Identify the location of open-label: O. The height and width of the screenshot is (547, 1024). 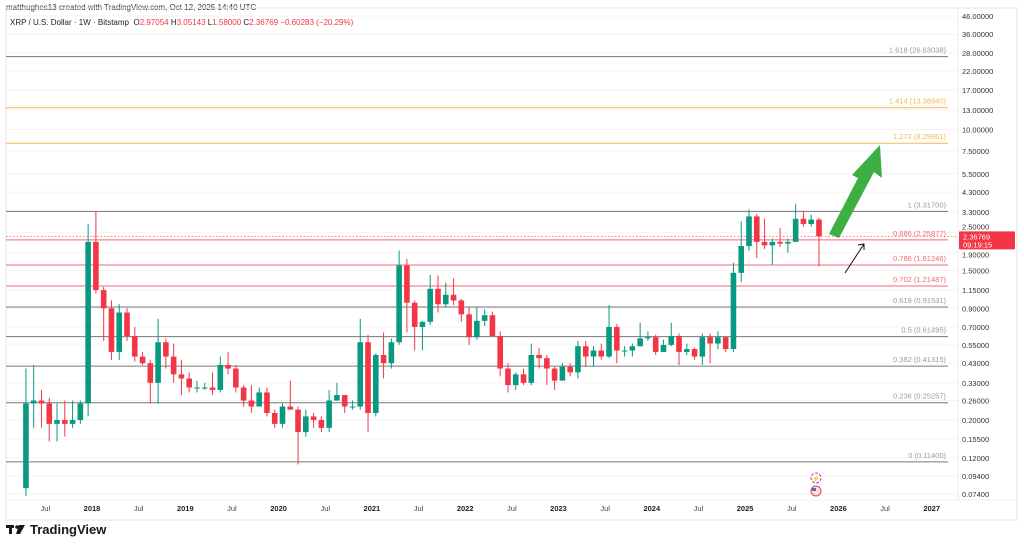
(136, 22).